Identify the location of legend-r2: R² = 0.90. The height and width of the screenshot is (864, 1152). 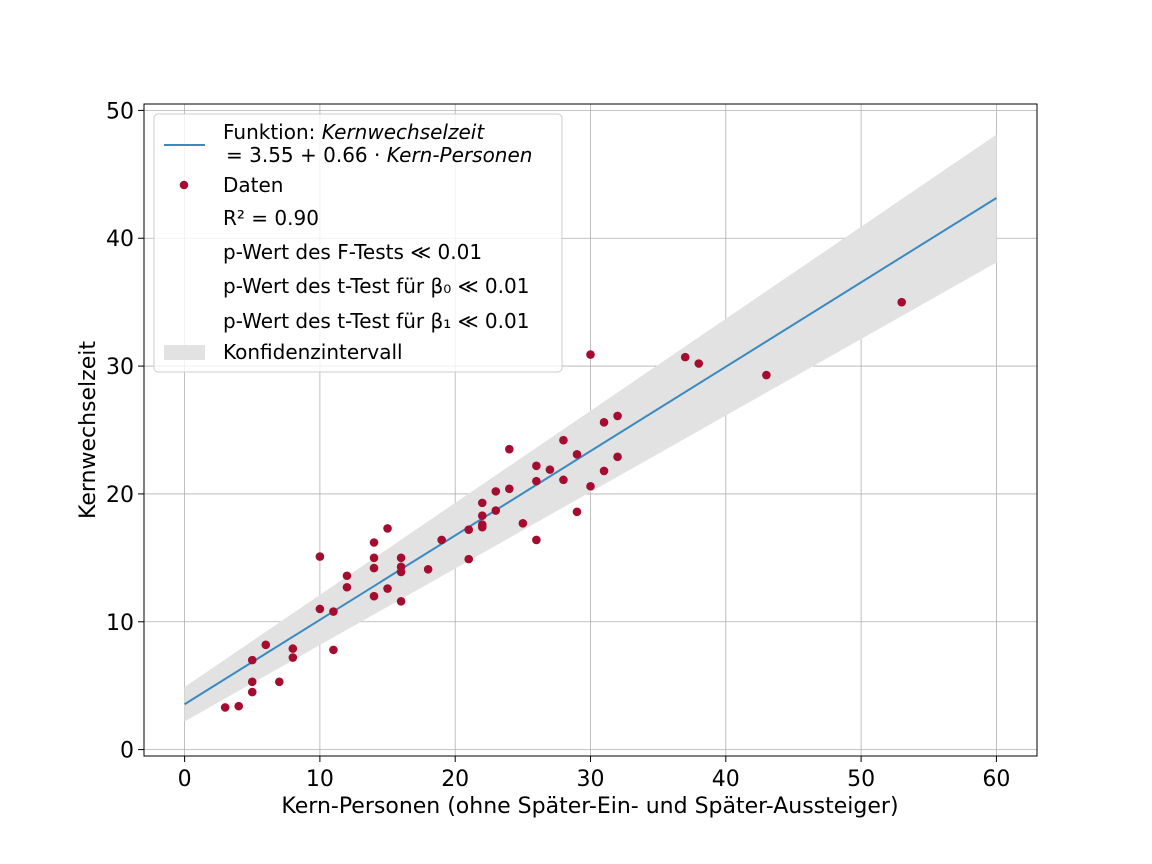
(271, 218).